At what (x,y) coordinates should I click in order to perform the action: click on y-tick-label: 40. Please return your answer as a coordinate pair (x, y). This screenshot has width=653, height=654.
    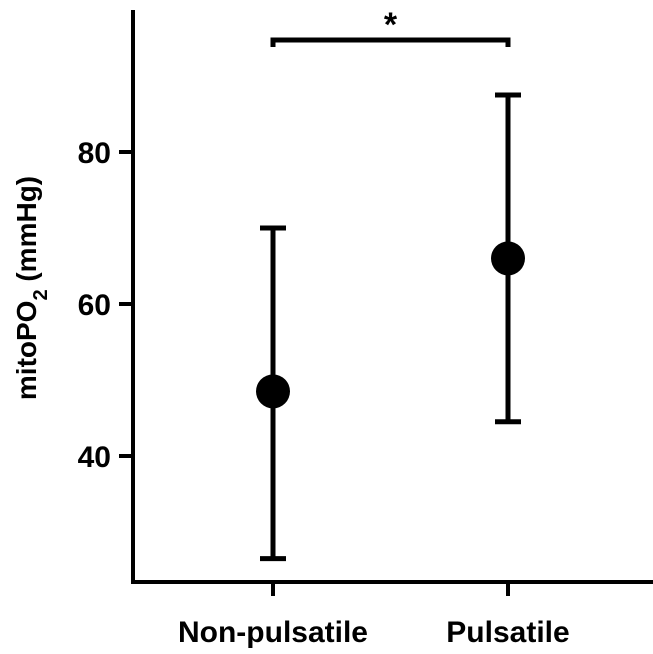
    Looking at the image, I should click on (94, 457).